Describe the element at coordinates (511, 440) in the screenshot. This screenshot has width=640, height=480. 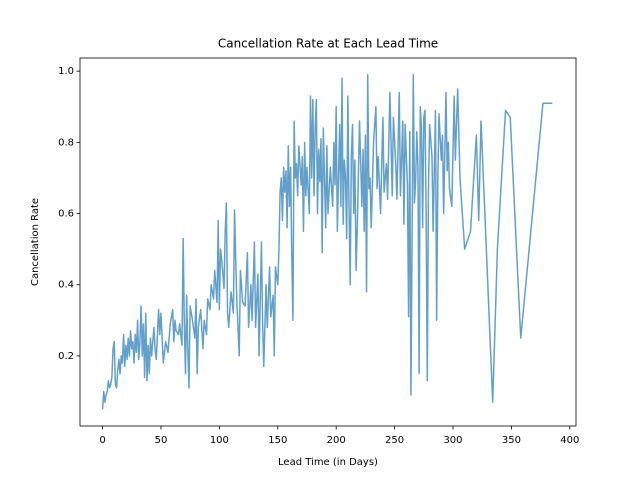
I see `x-tick-label: 350` at that location.